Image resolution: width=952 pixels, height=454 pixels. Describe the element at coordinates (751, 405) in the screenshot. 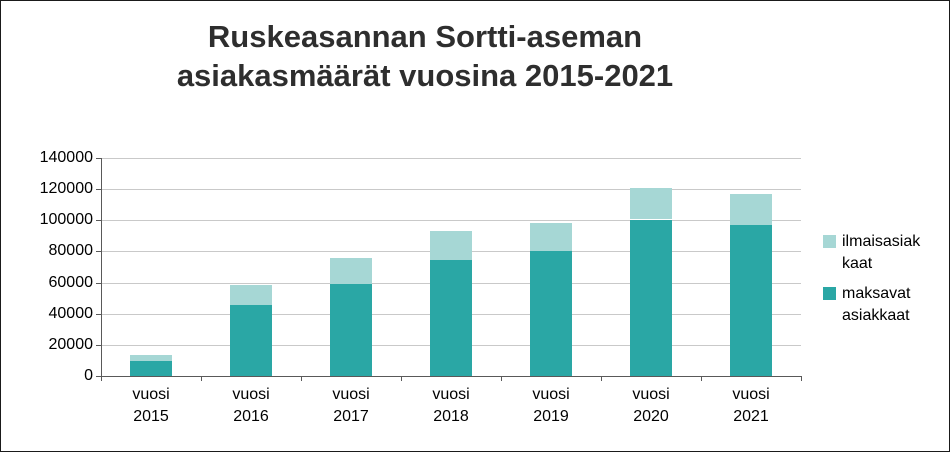

I see `x-axis-category-label: vuosi 2021` at that location.